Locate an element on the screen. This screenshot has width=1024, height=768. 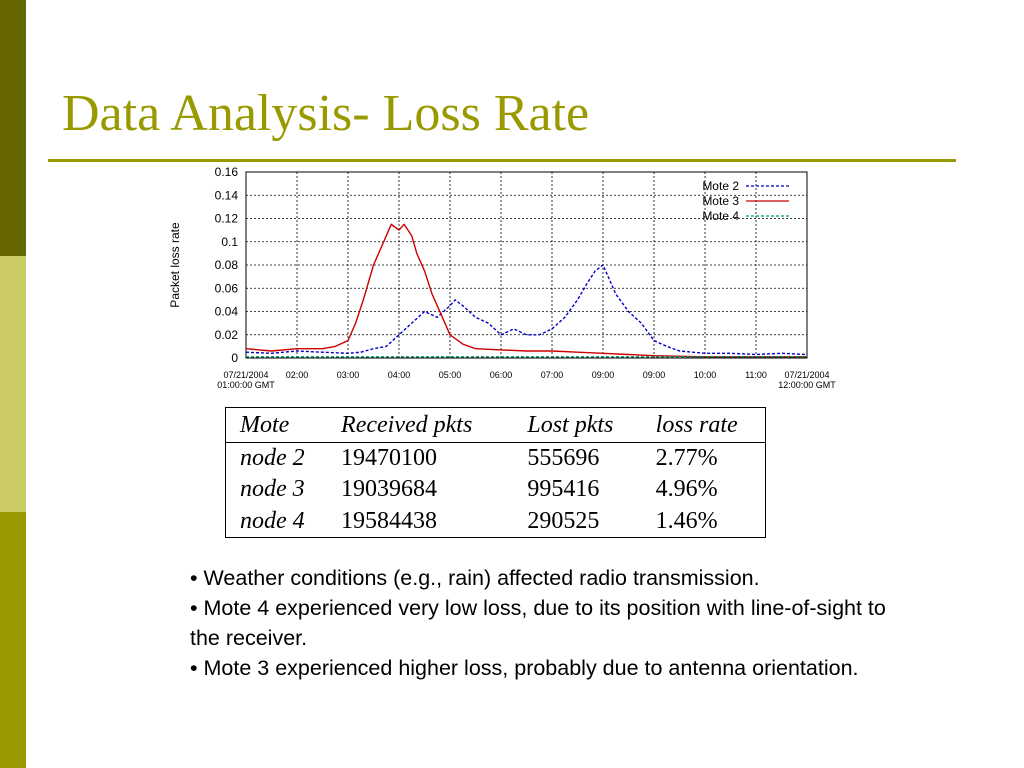
x-tick-label: 06:00 is located at coordinates (501, 375).